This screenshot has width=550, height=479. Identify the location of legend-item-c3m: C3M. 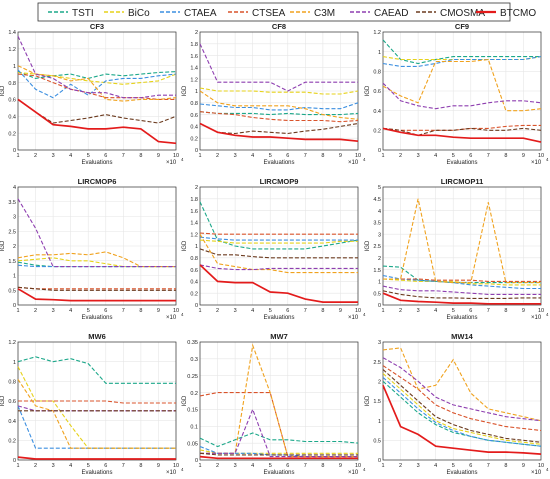
(312, 13).